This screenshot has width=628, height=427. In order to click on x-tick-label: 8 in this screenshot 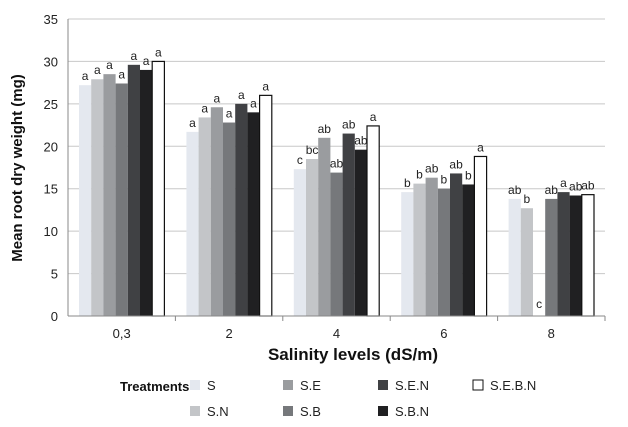, I will do `click(551, 333)`.